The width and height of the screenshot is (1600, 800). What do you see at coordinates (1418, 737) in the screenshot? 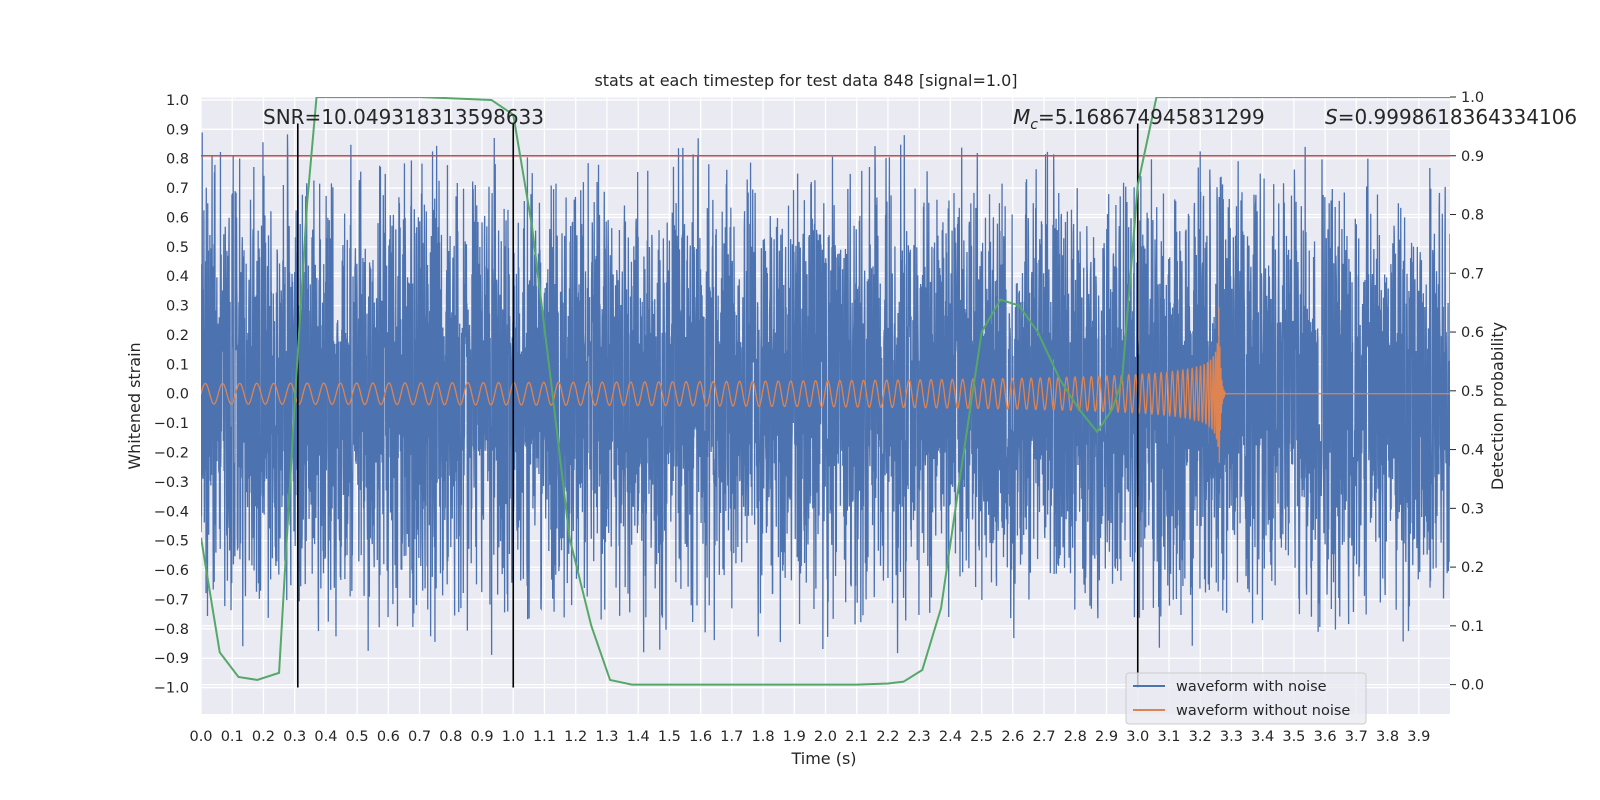
I see `x-tick-label: 3.9` at bounding box center [1418, 737].